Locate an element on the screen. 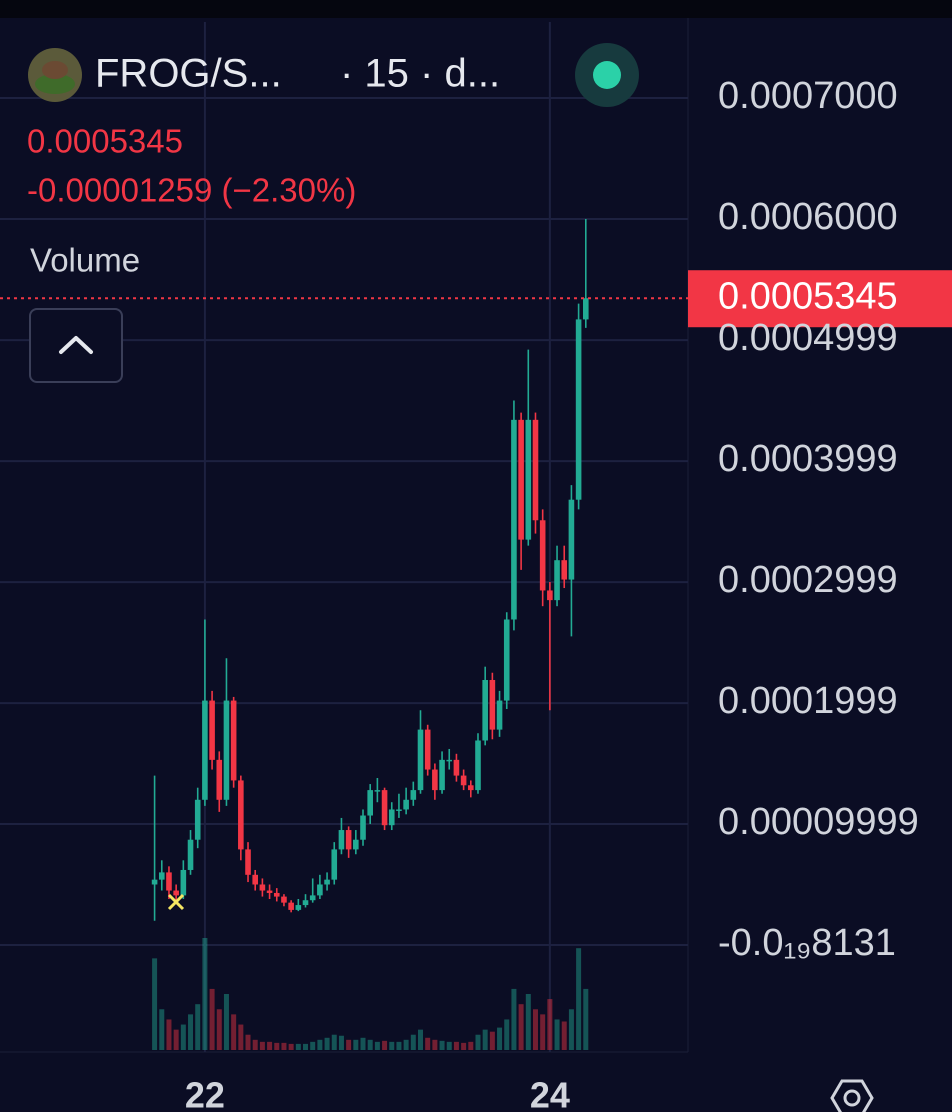 The height and width of the screenshot is (1112, 952). y-tick-label: -0.0₁₉8131 is located at coordinates (807, 943).